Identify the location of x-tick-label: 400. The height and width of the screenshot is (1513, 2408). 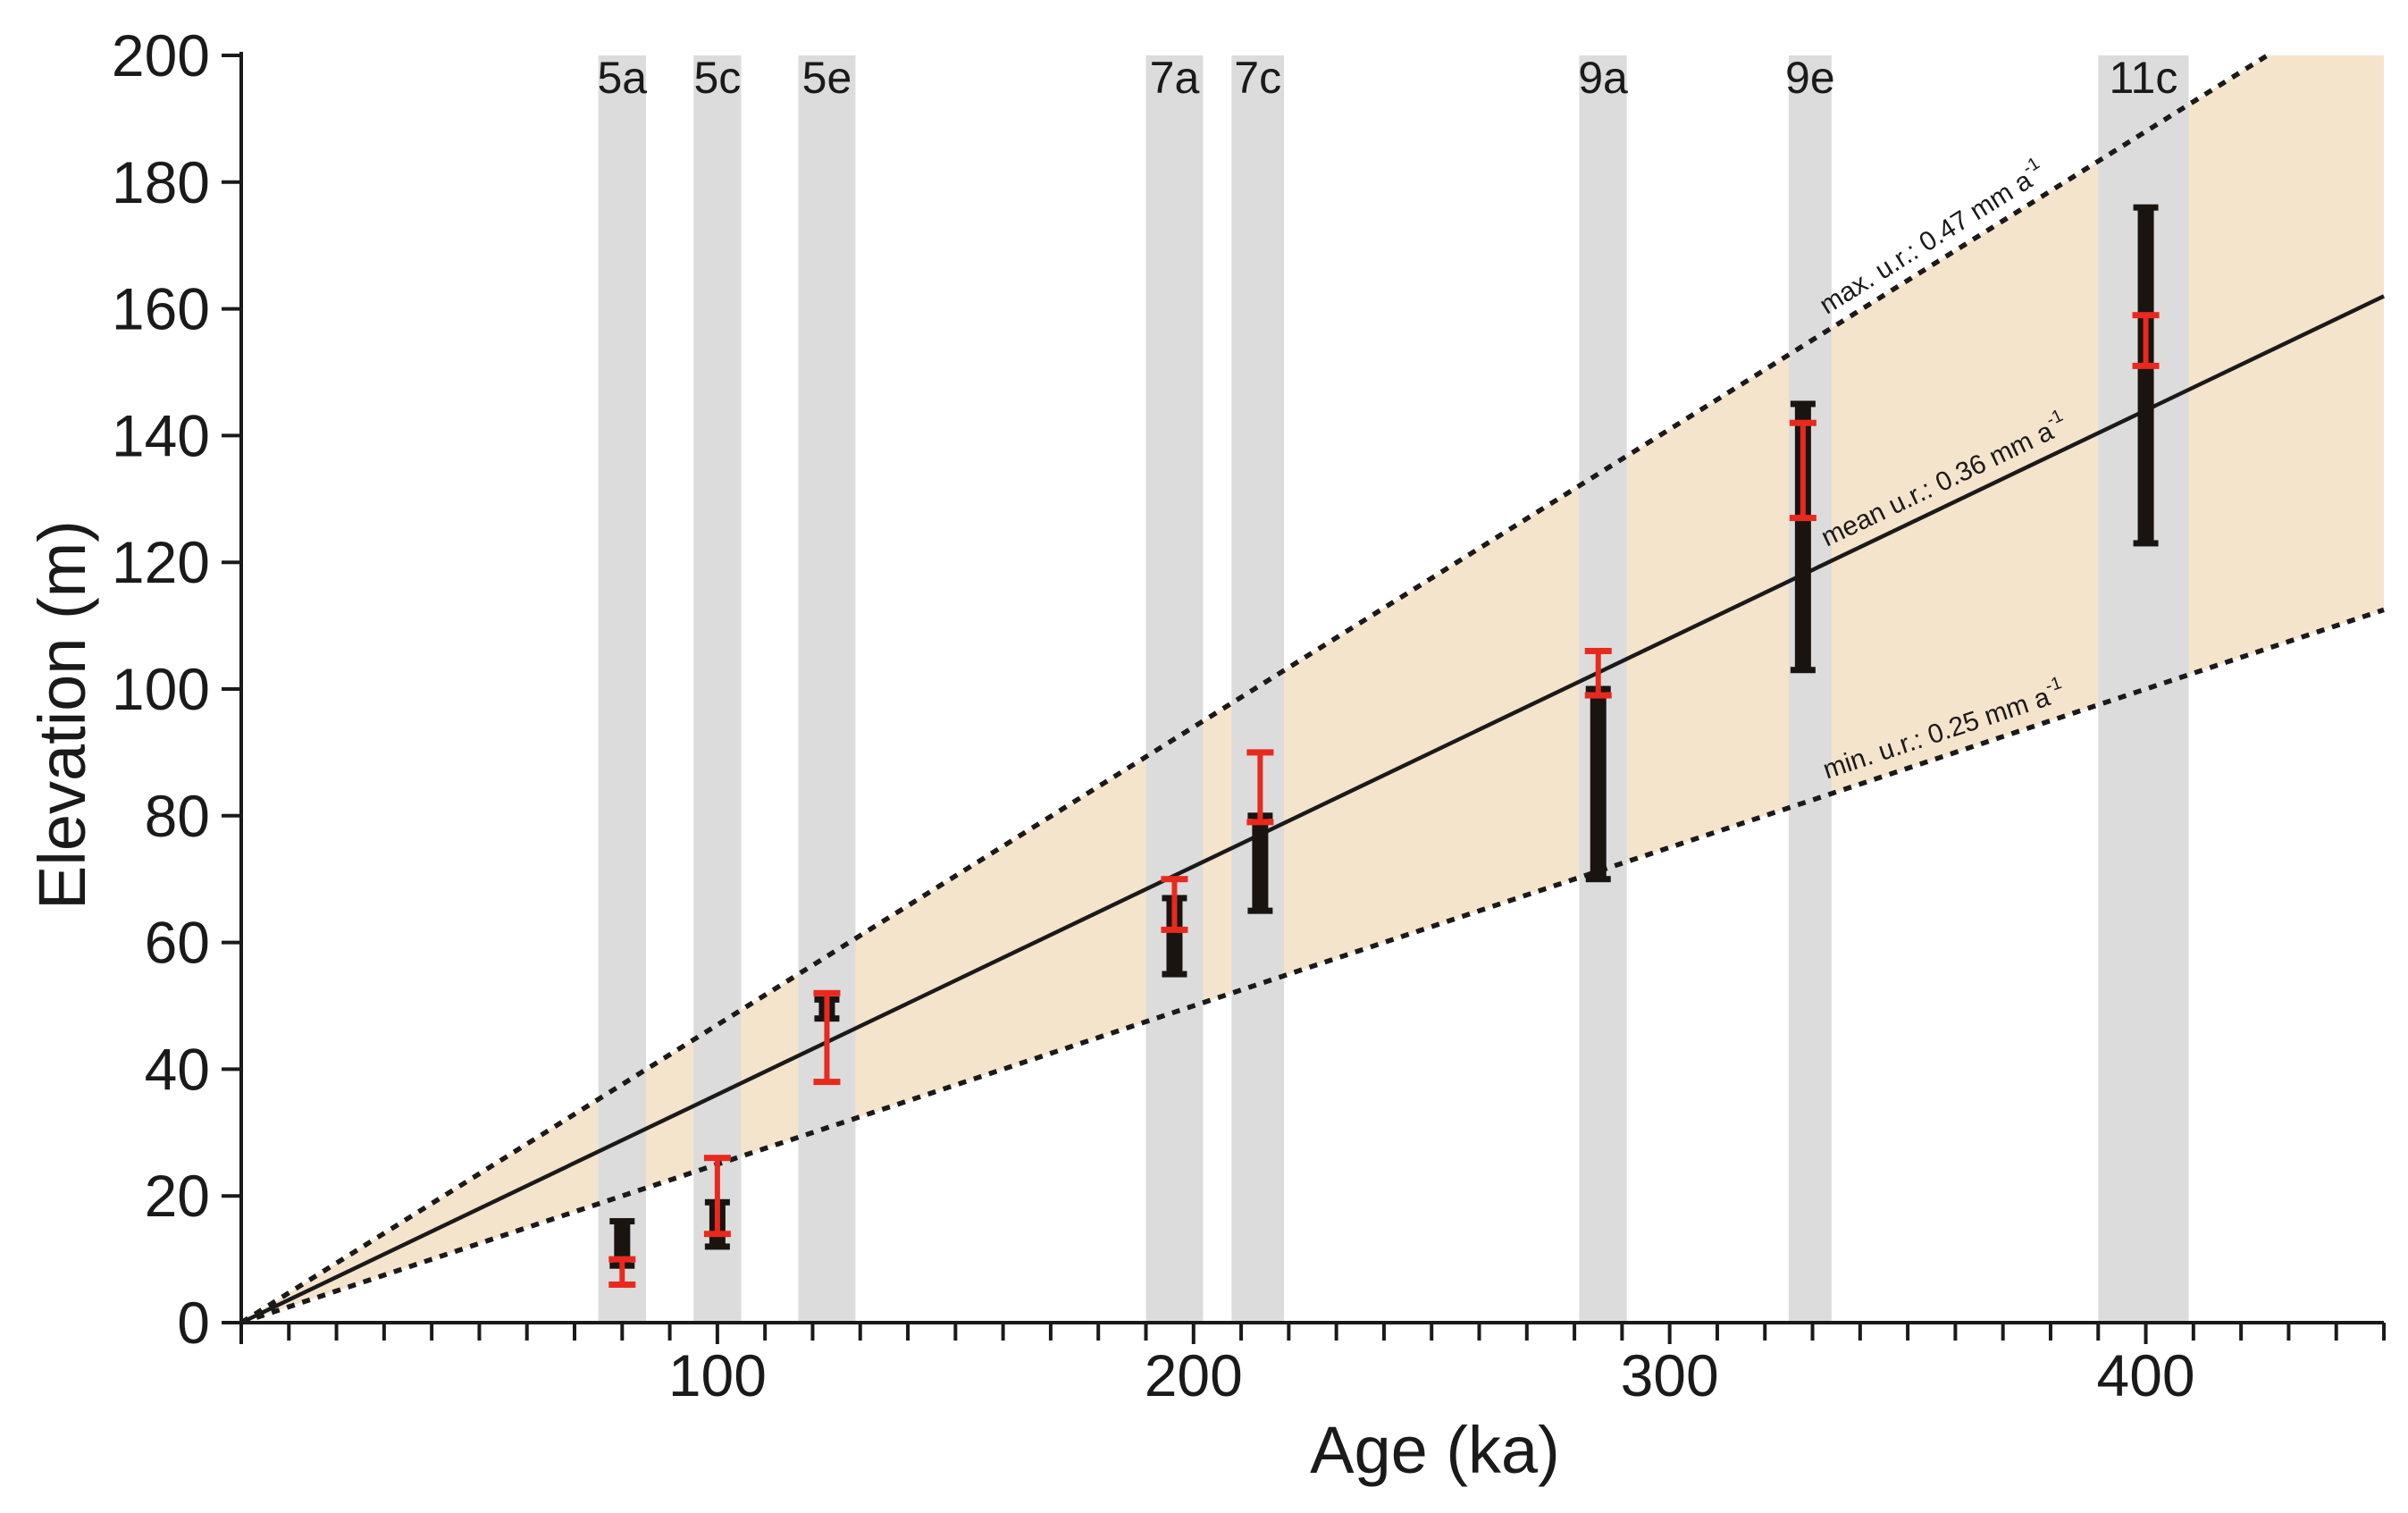
(2145, 1375).